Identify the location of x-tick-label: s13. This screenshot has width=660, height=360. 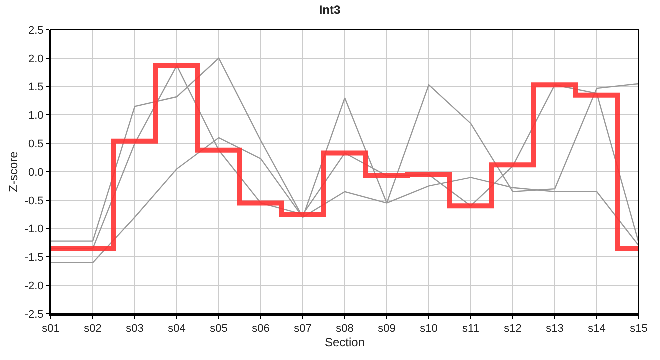
(555, 329).